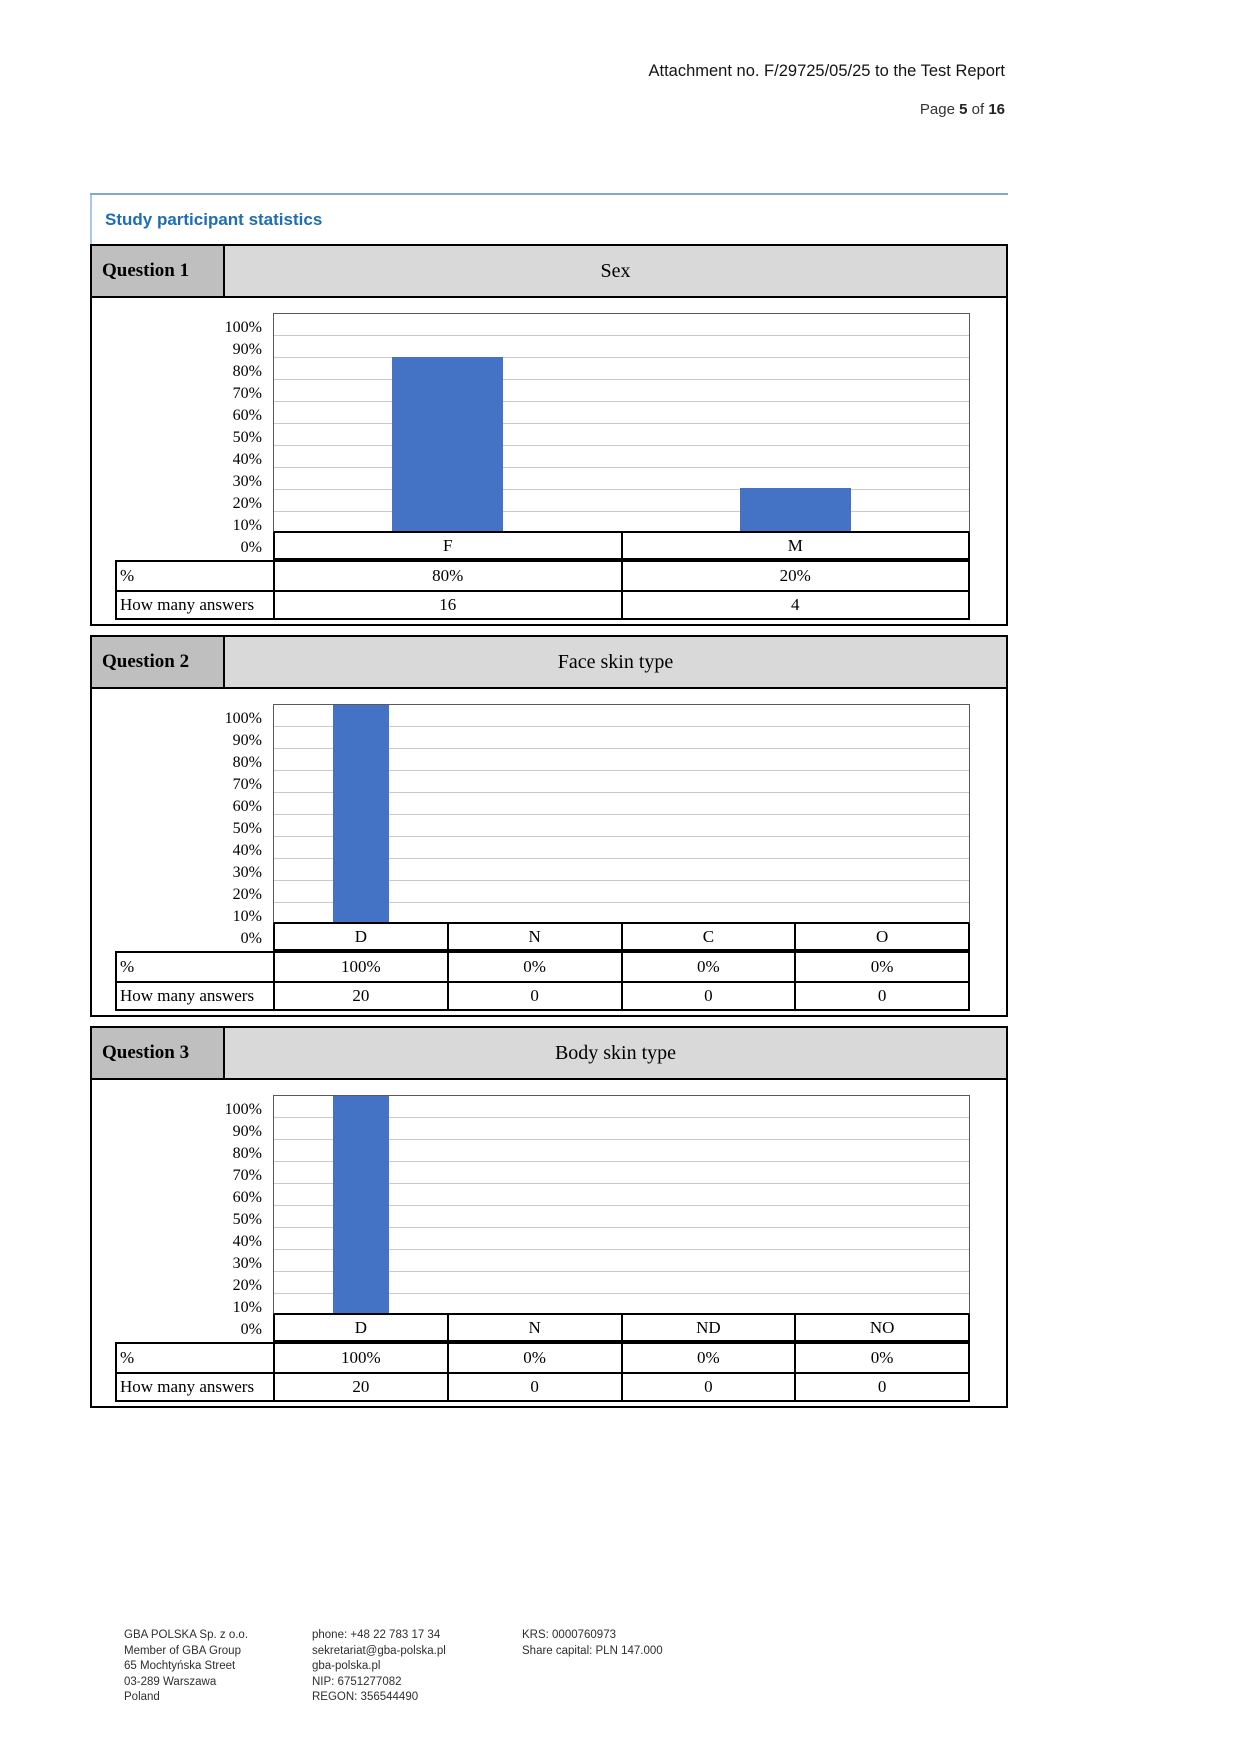  What do you see at coordinates (449, 576) in the screenshot?
I see `value-cell: 80%` at bounding box center [449, 576].